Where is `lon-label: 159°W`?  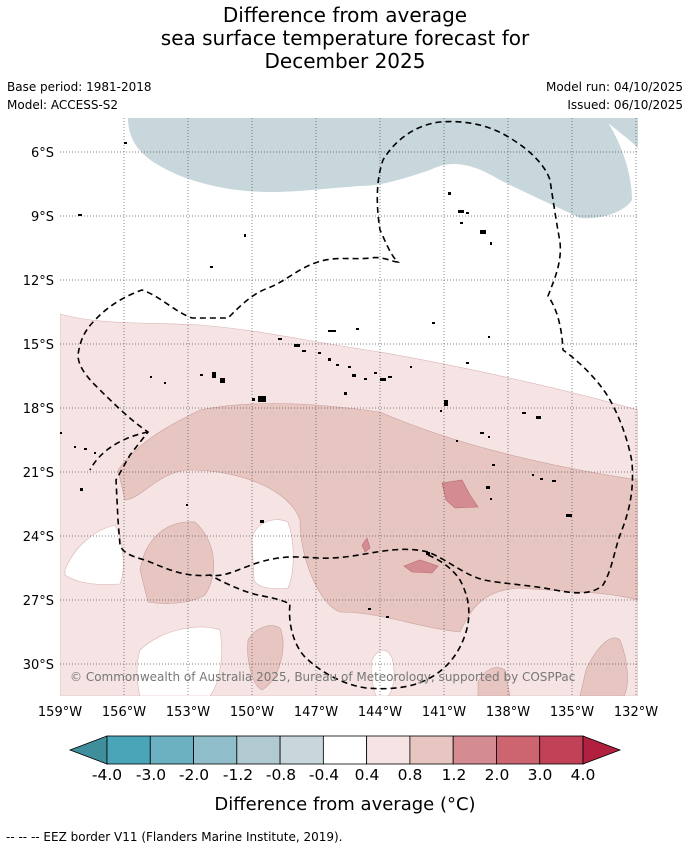 lon-label: 159°W is located at coordinates (60, 712).